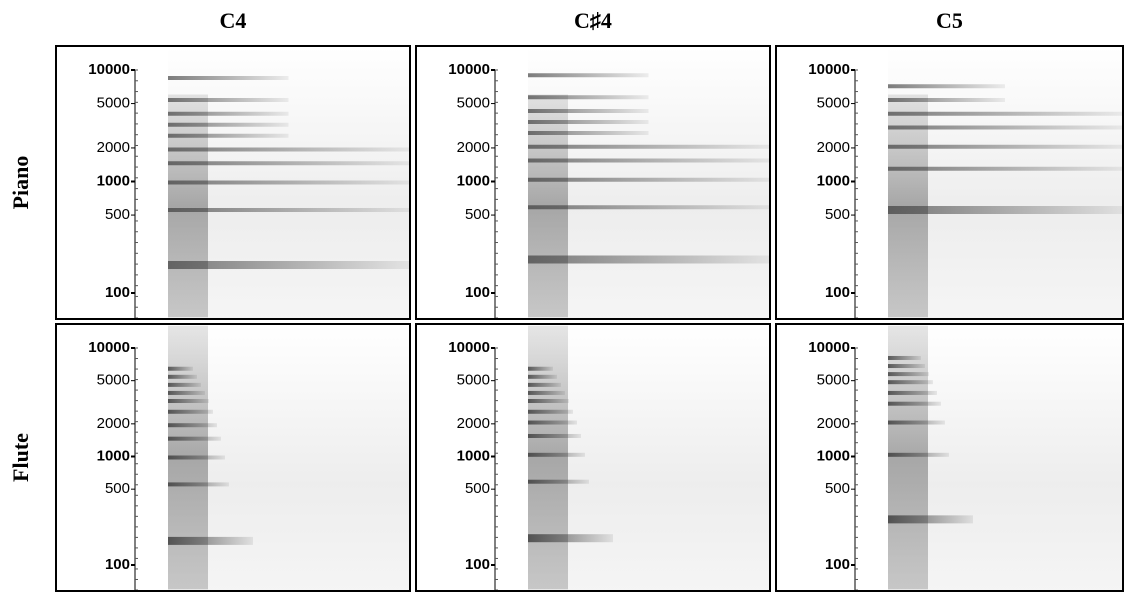 This screenshot has height=592, width=1124. Describe the element at coordinates (233, 20) in the screenshot. I see `column-title: C4` at that location.